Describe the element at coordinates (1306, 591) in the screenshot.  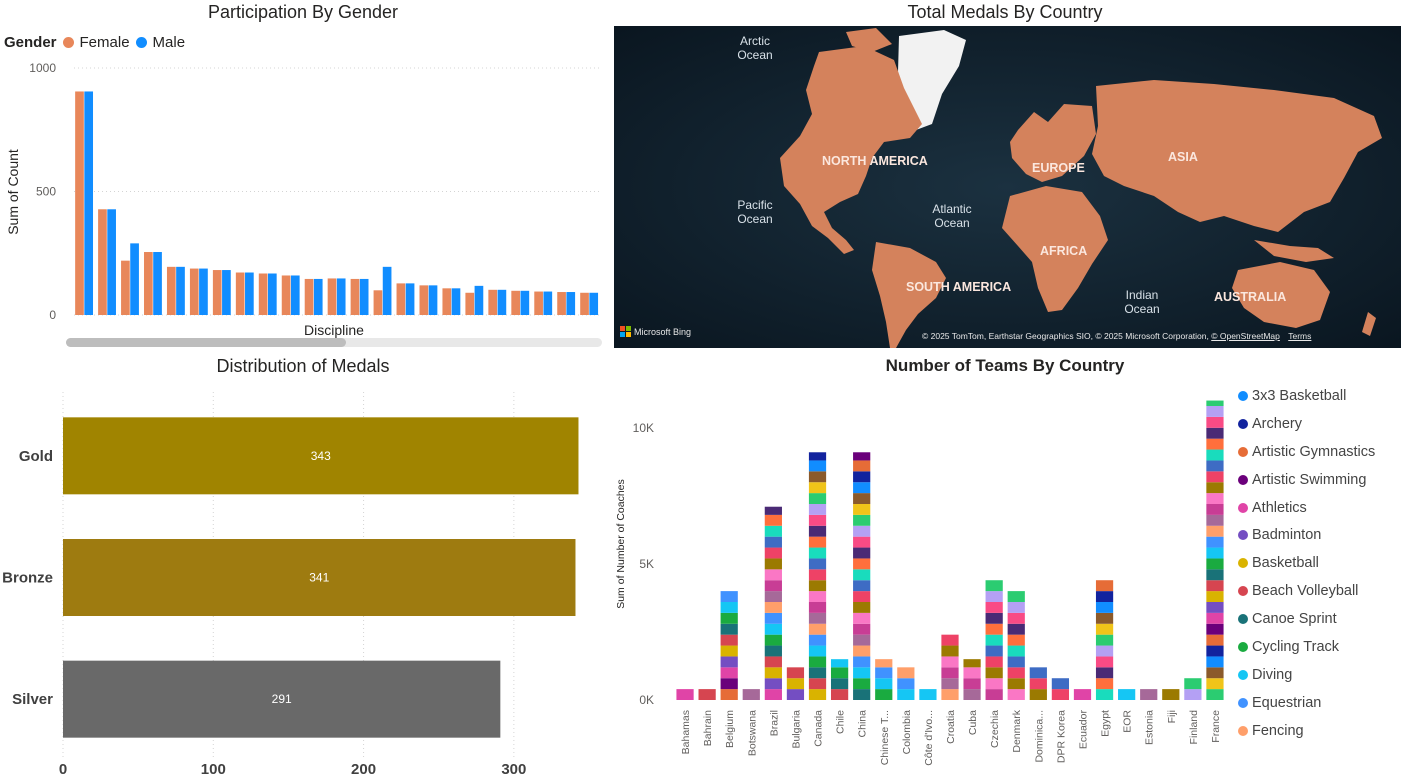
I see `legend-item: Beach Volleyball` at that location.